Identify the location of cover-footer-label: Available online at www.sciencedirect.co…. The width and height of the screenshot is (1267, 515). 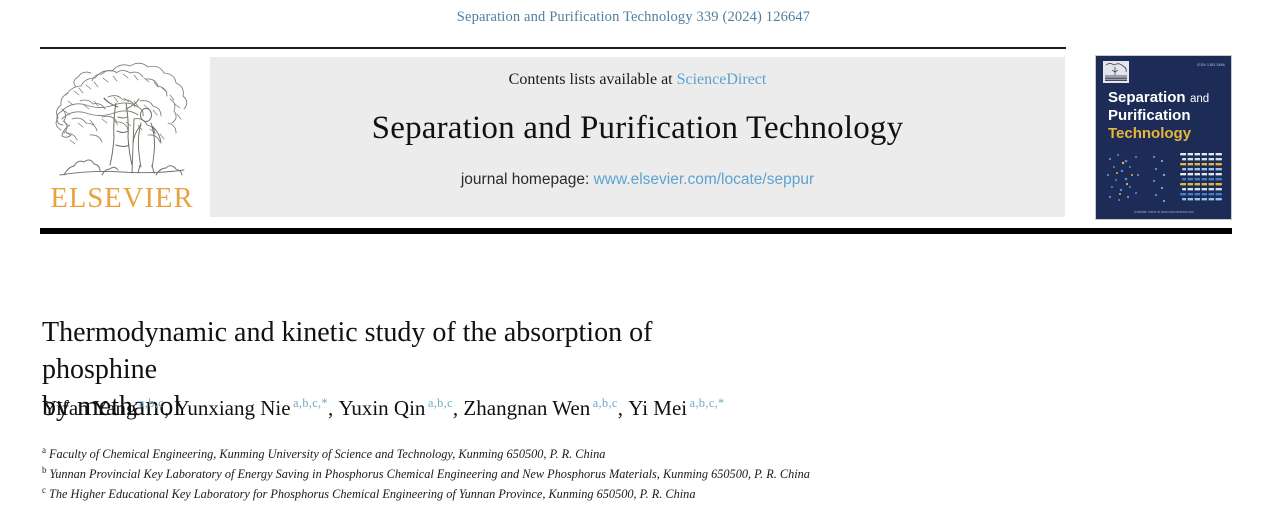
(1164, 212).